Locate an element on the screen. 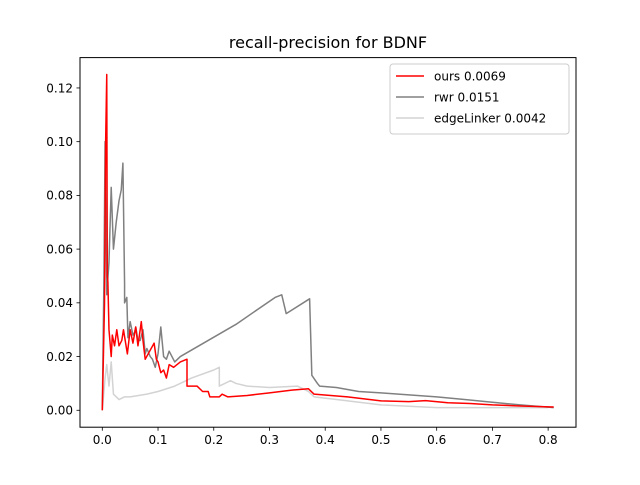  y-axis-ticks: 0.00 0.02 0.04 0.06 0.08 0.10 0.12 is located at coordinates (63, 249).